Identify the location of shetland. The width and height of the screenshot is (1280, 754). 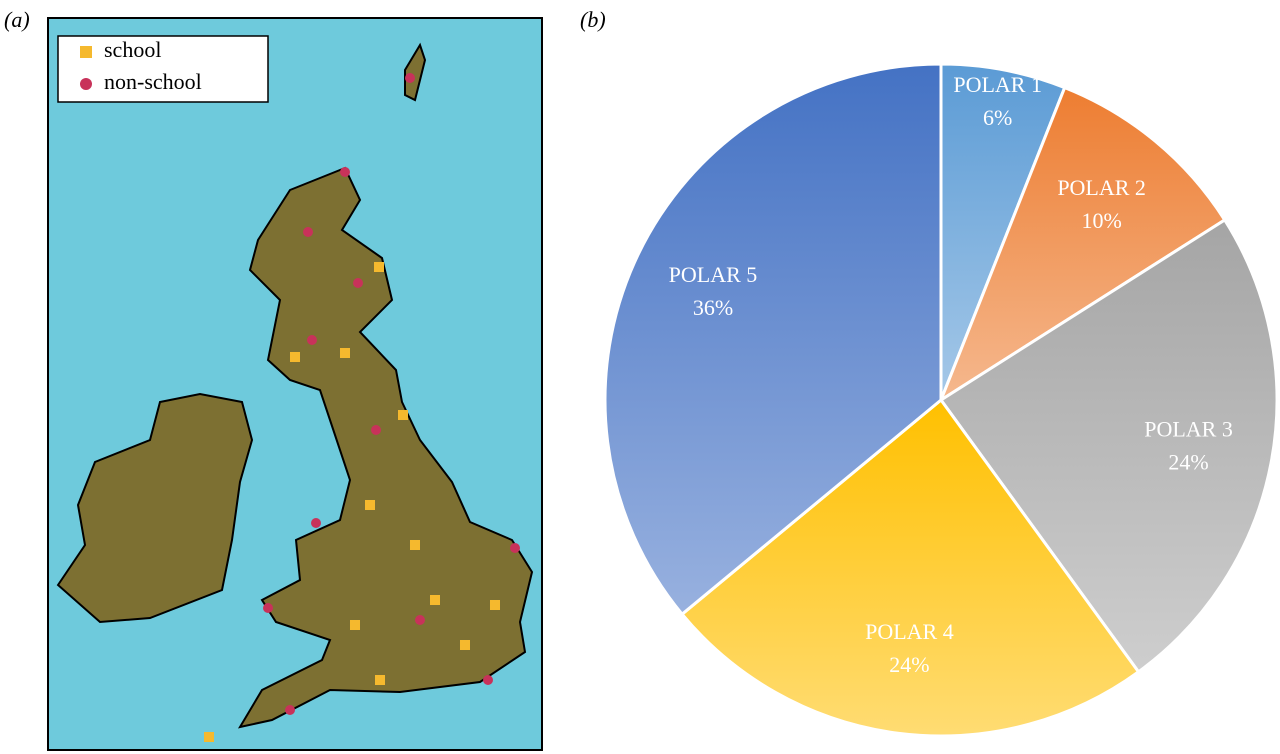
(415, 72).